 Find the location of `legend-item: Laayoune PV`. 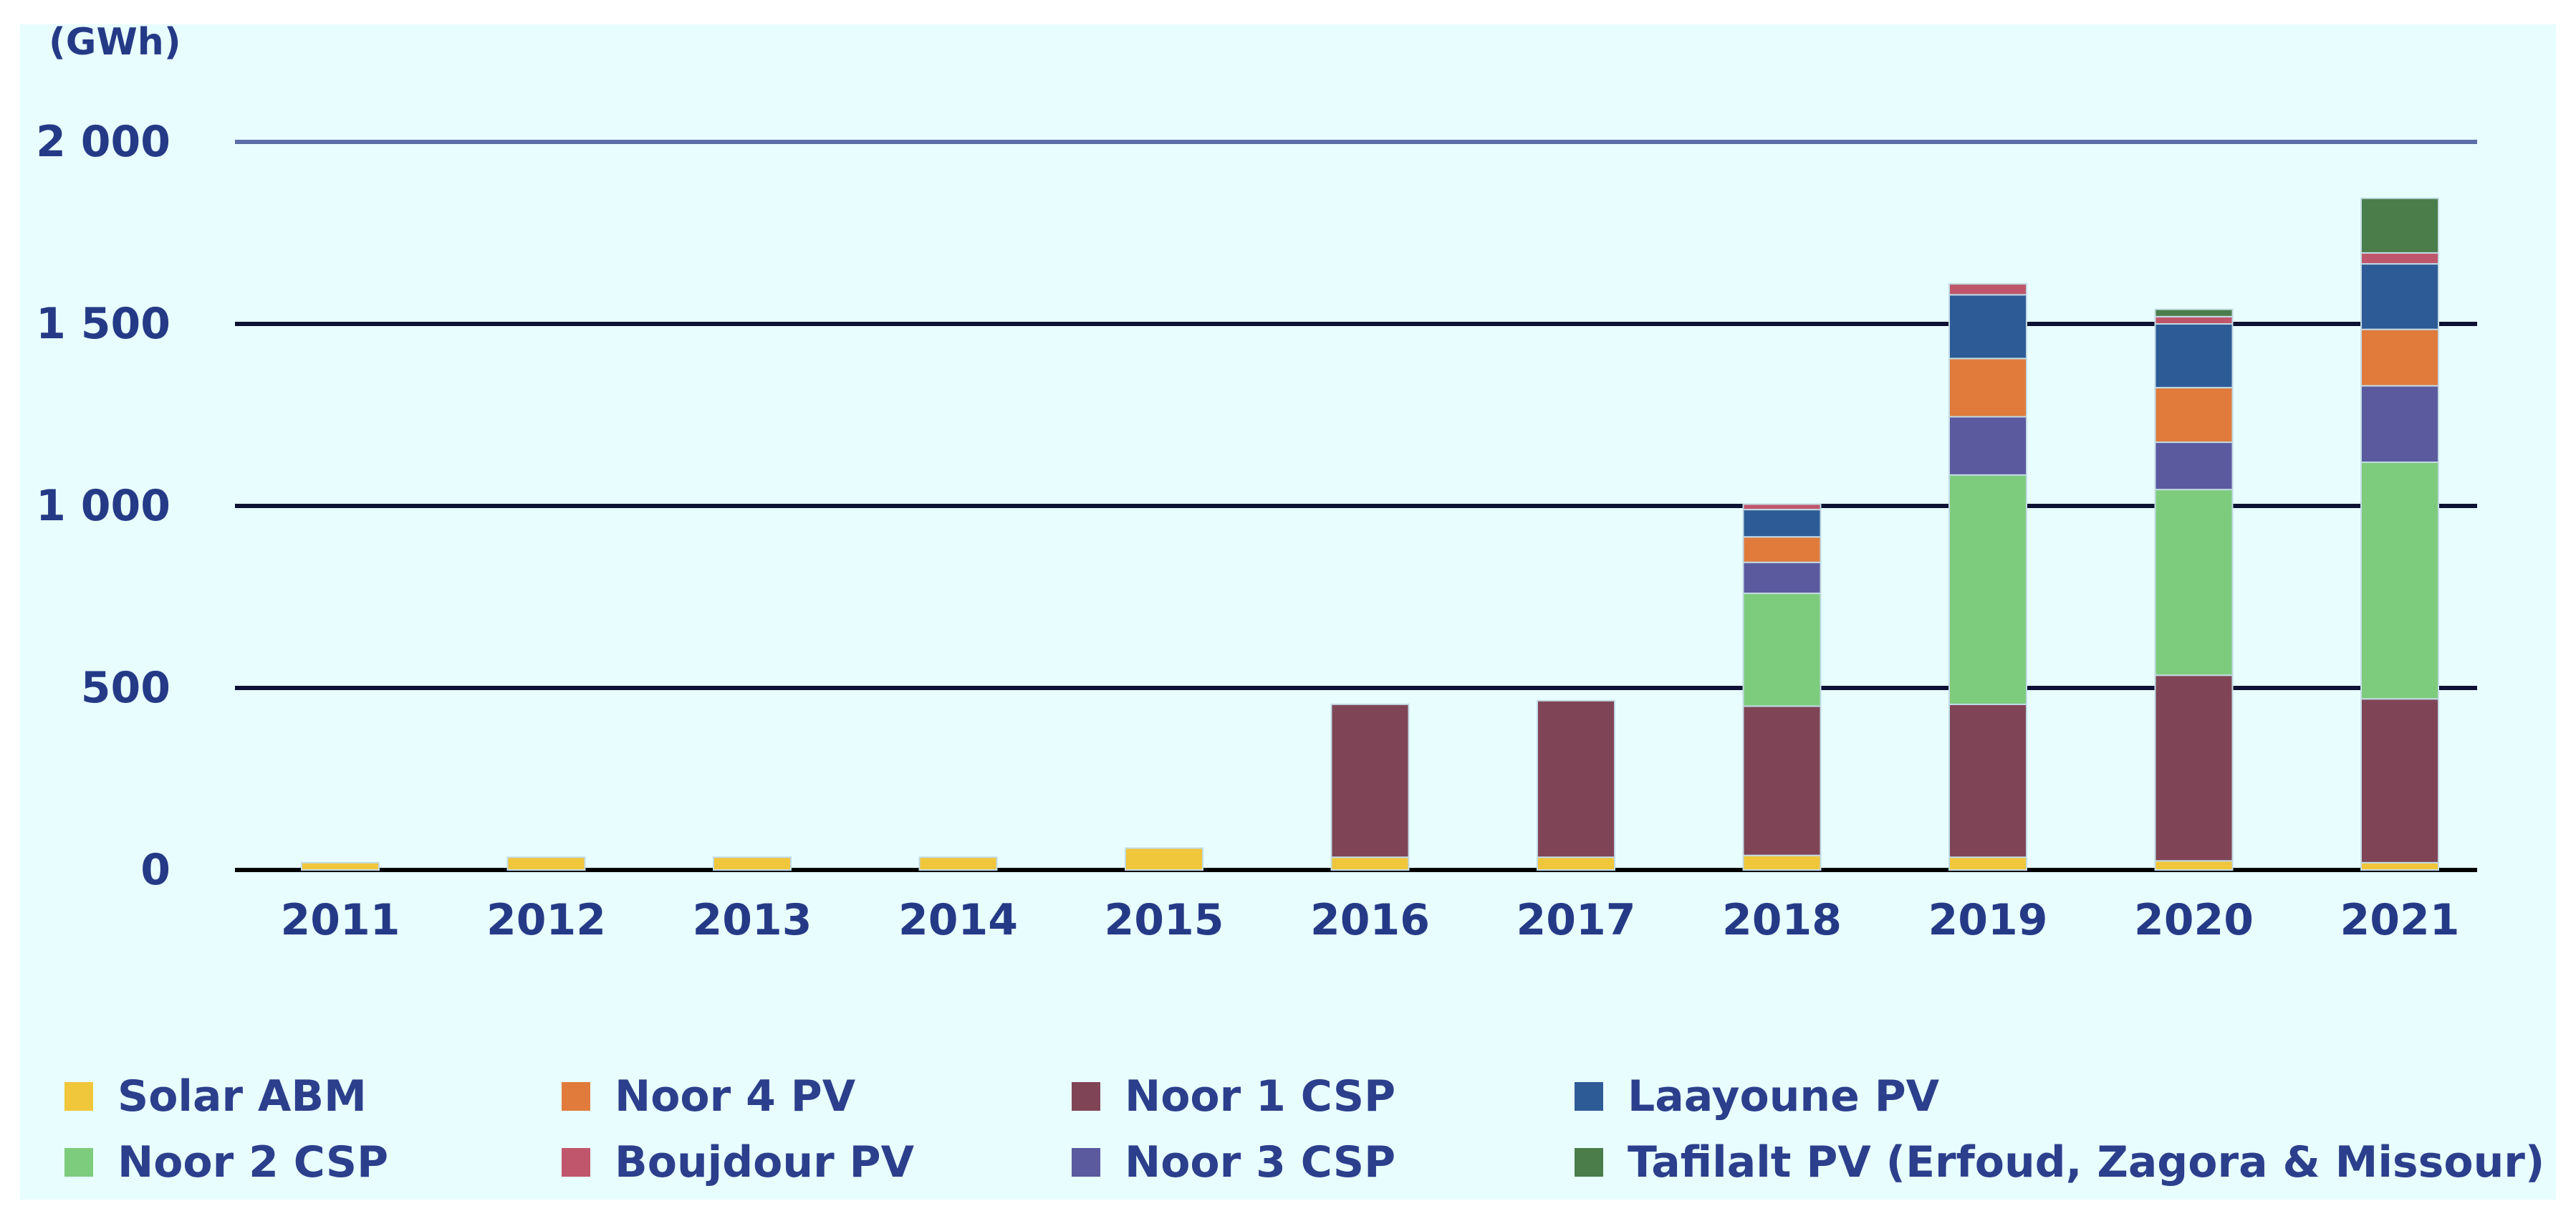

legend-item: Laayoune PV is located at coordinates (1758, 1096).